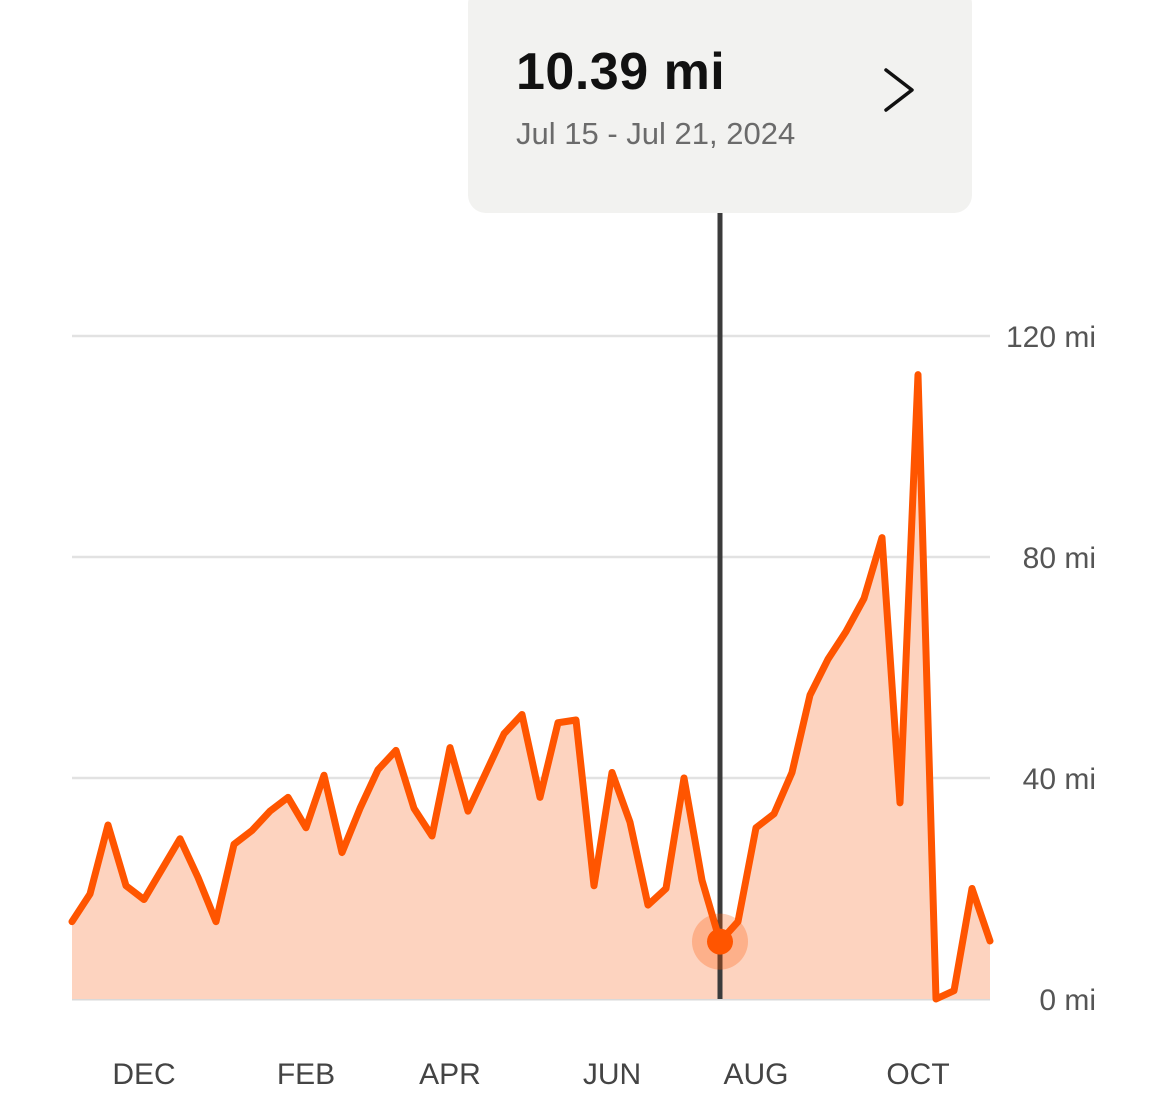 Image resolution: width=1170 pixels, height=1110 pixels. Describe the element at coordinates (1051, 337) in the screenshot. I see `y-tick-label: 120 mi` at that location.